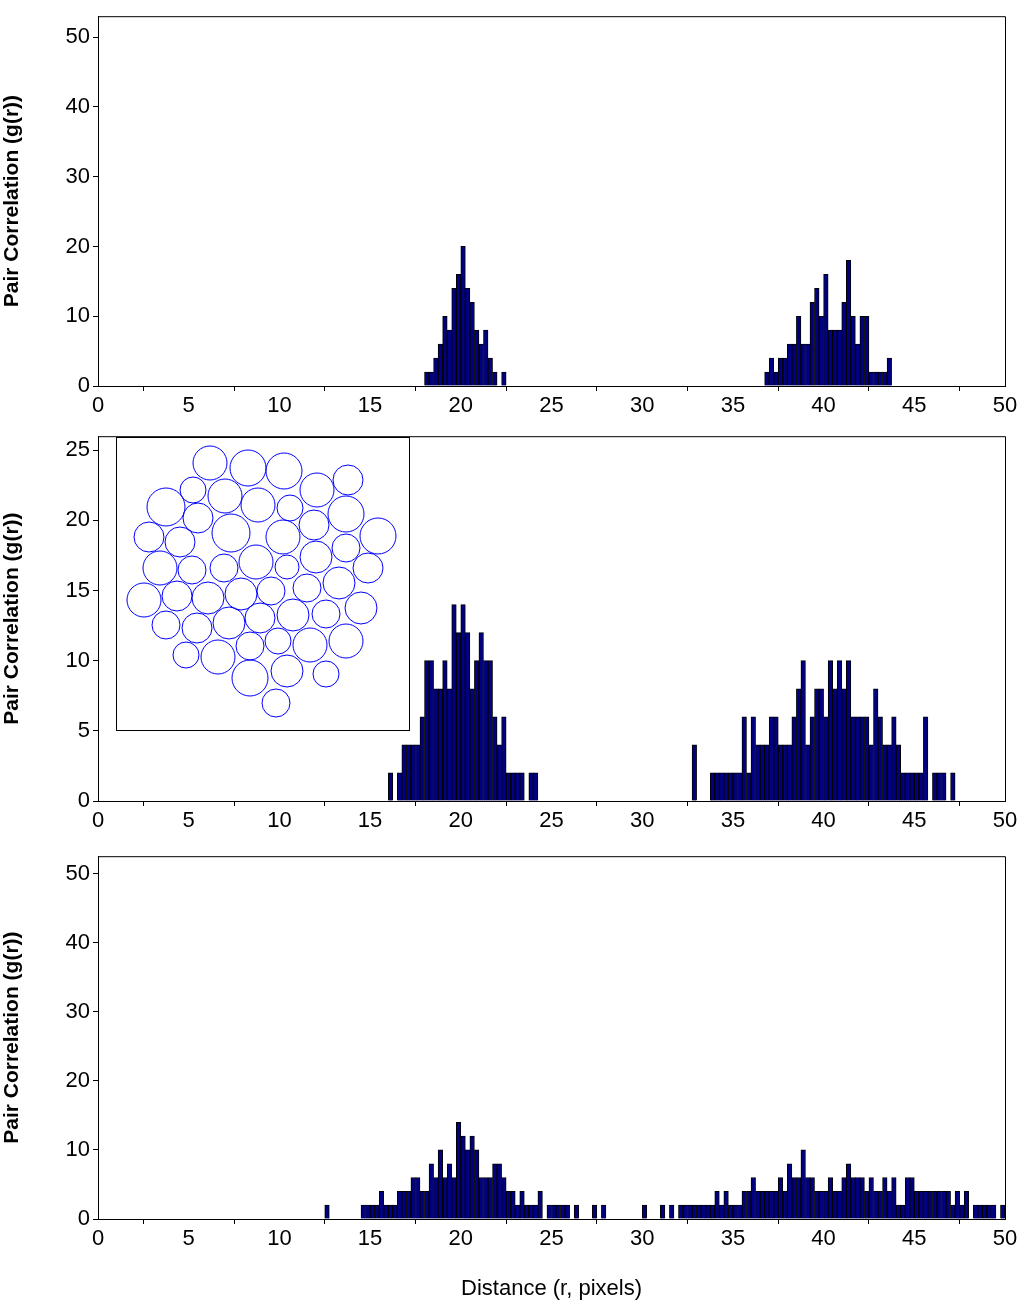 The height and width of the screenshot is (1302, 1024). Describe the element at coordinates (551, 1287) in the screenshot. I see `x-axis-title: Distance (r, pixels)` at that location.